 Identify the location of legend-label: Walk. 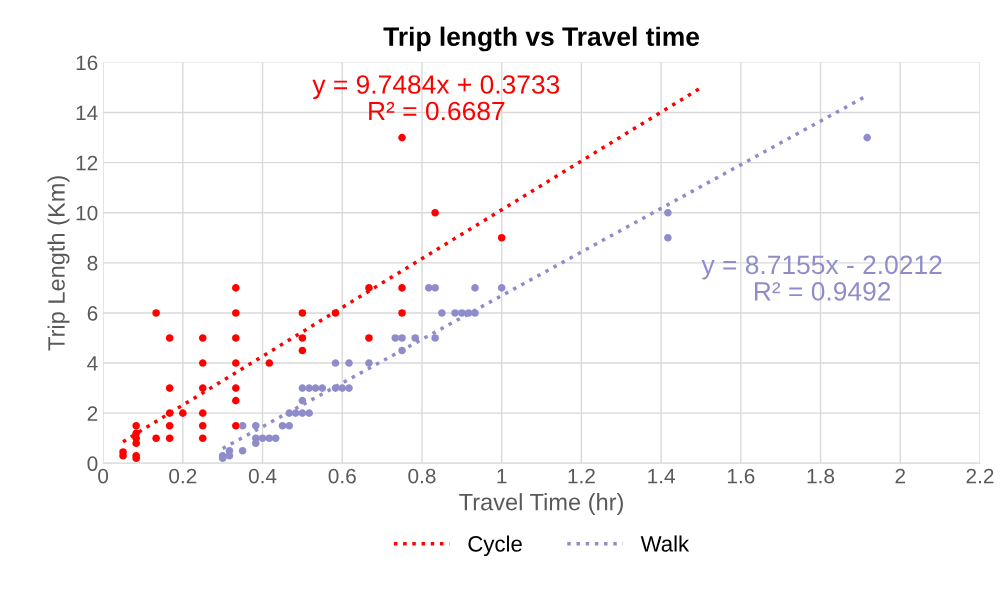
(665, 543).